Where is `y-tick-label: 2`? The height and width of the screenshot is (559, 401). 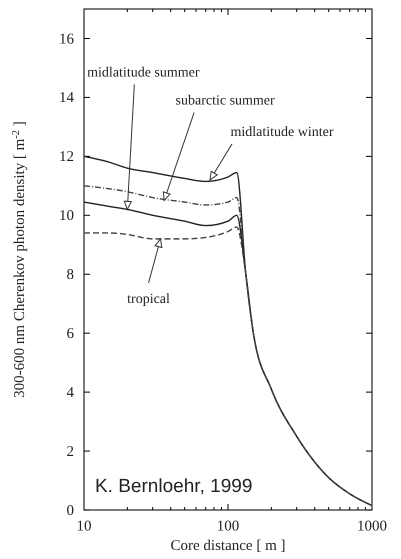 y-tick-label: 2 is located at coordinates (70, 452).